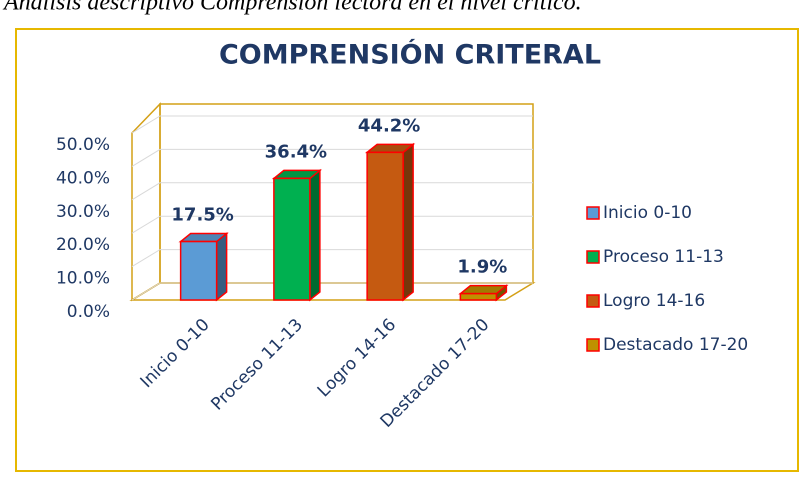 The image size is (805, 478). I want to click on legend-label: Logro 14-16, so click(654, 301).